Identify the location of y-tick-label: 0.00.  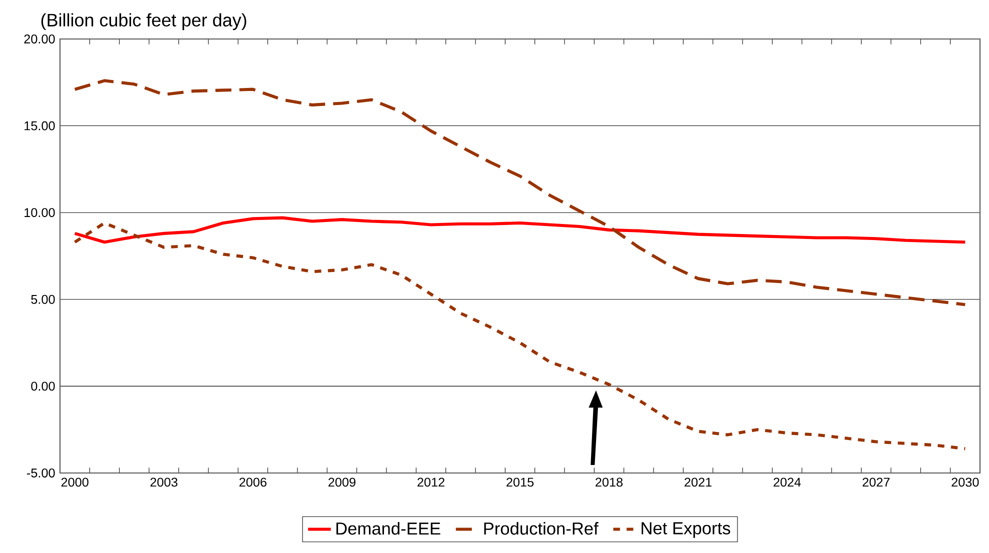
(43, 386).